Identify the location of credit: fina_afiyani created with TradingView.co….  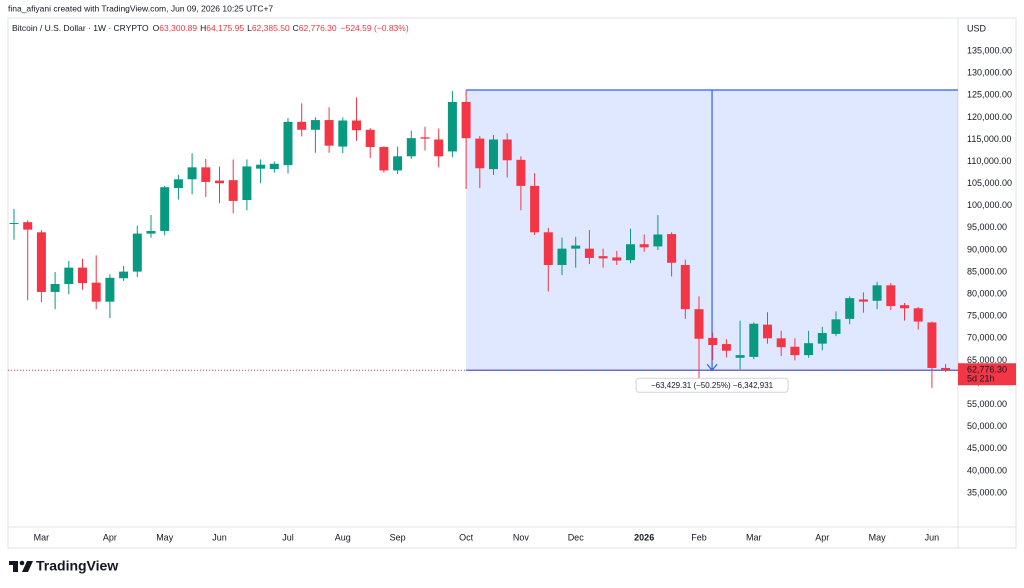
(140, 8).